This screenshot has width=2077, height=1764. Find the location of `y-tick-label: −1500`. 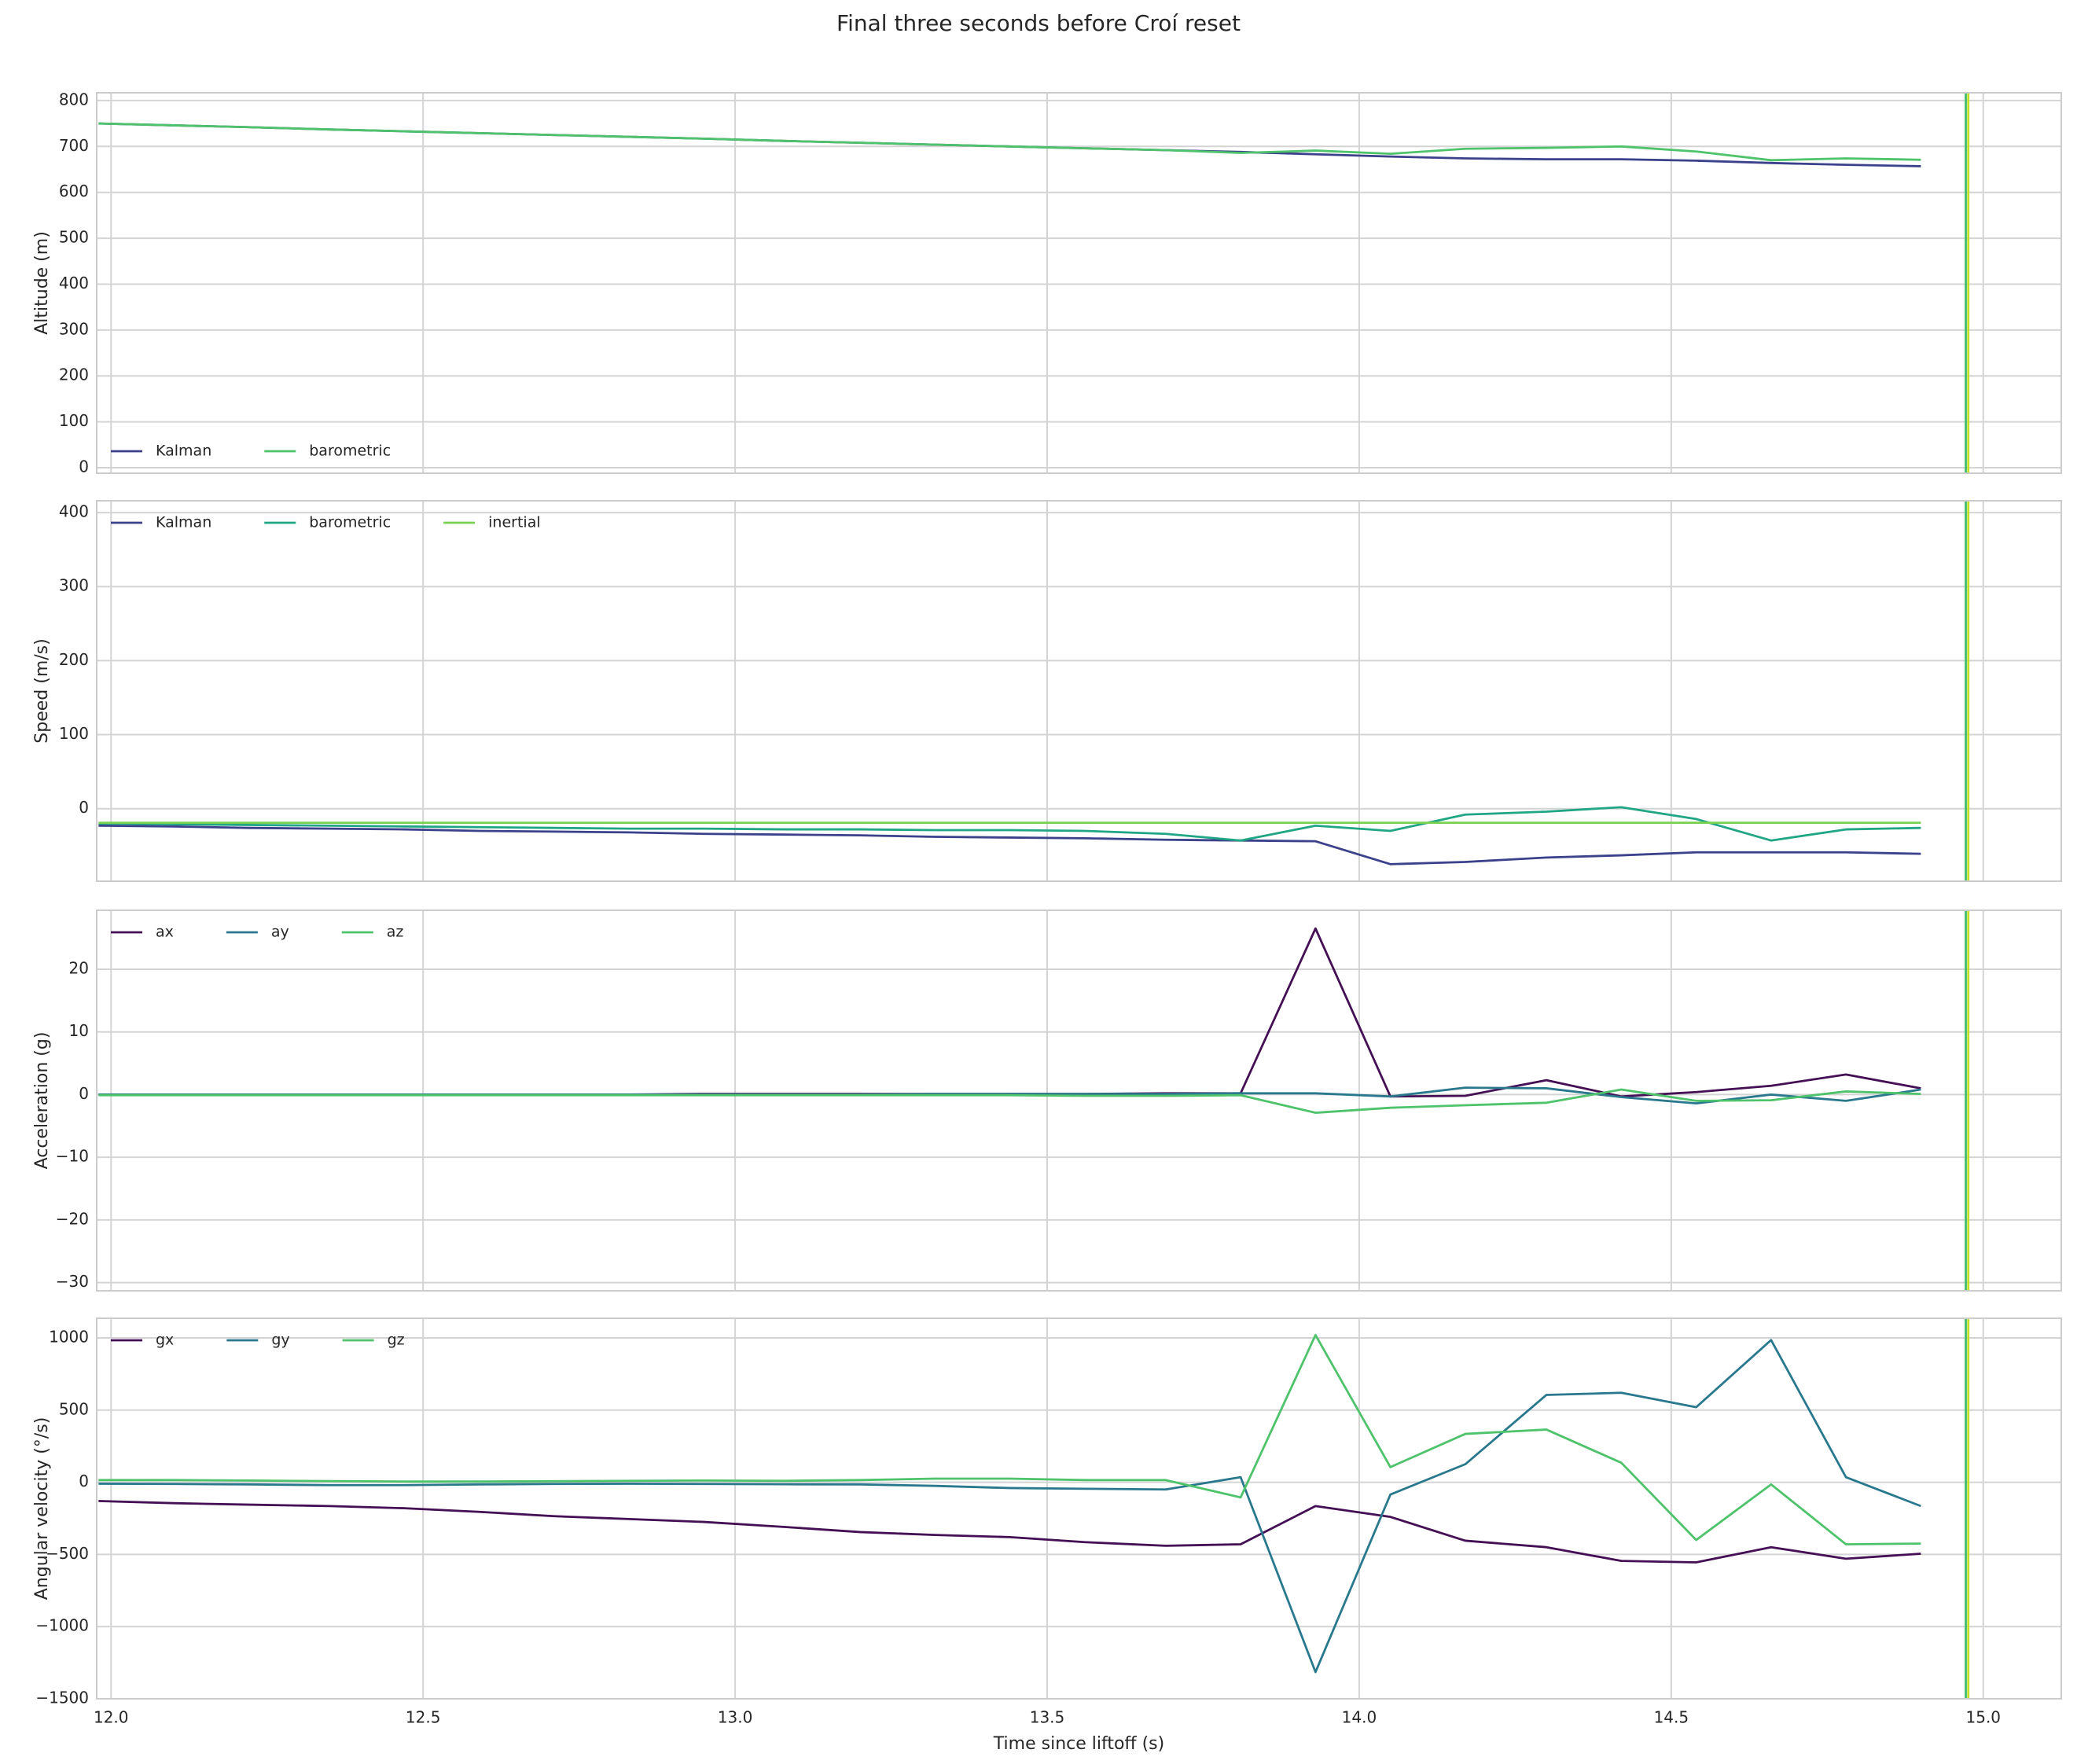

y-tick-label: −1500 is located at coordinates (62, 1698).